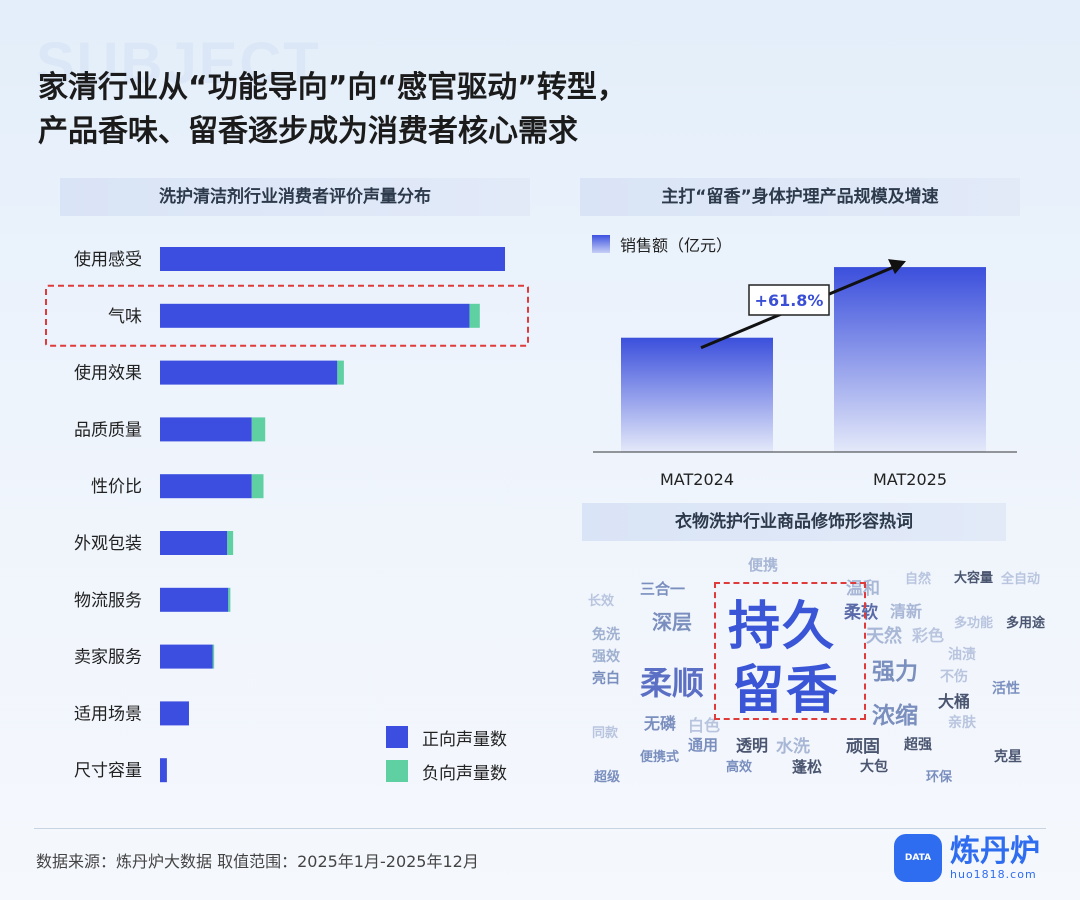 Image resolution: width=1080 pixels, height=900 pixels. What do you see at coordinates (962, 655) in the screenshot?
I see `wordcloud-word: 油渍` at bounding box center [962, 655].